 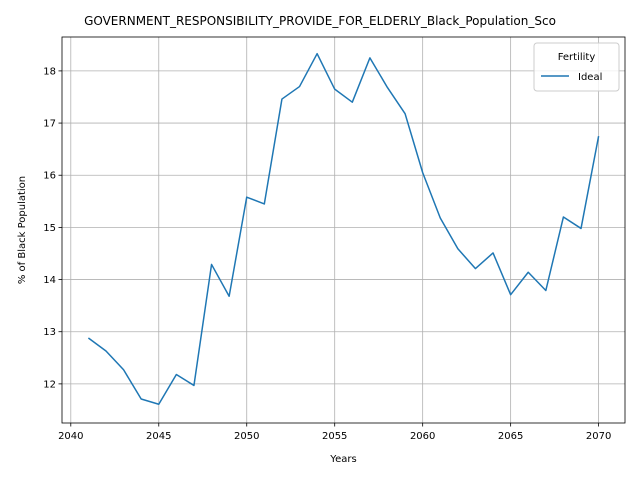 I want to click on y-tick-label: 14, so click(x=49, y=280).